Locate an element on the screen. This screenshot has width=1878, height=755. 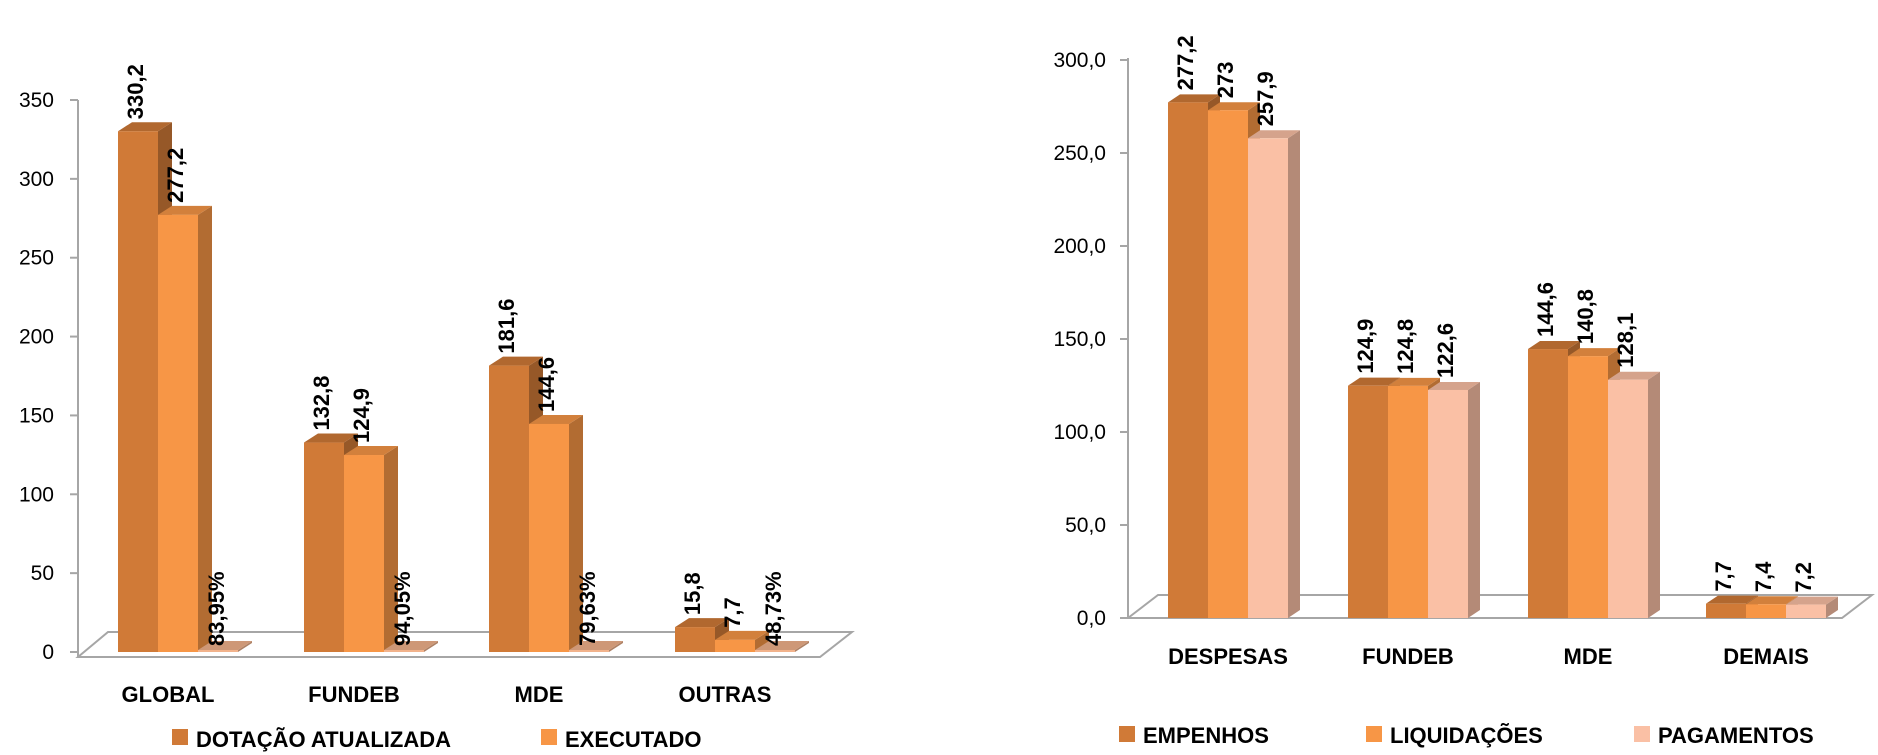
left-percent-marker-0-side is located at coordinates (245, 646).